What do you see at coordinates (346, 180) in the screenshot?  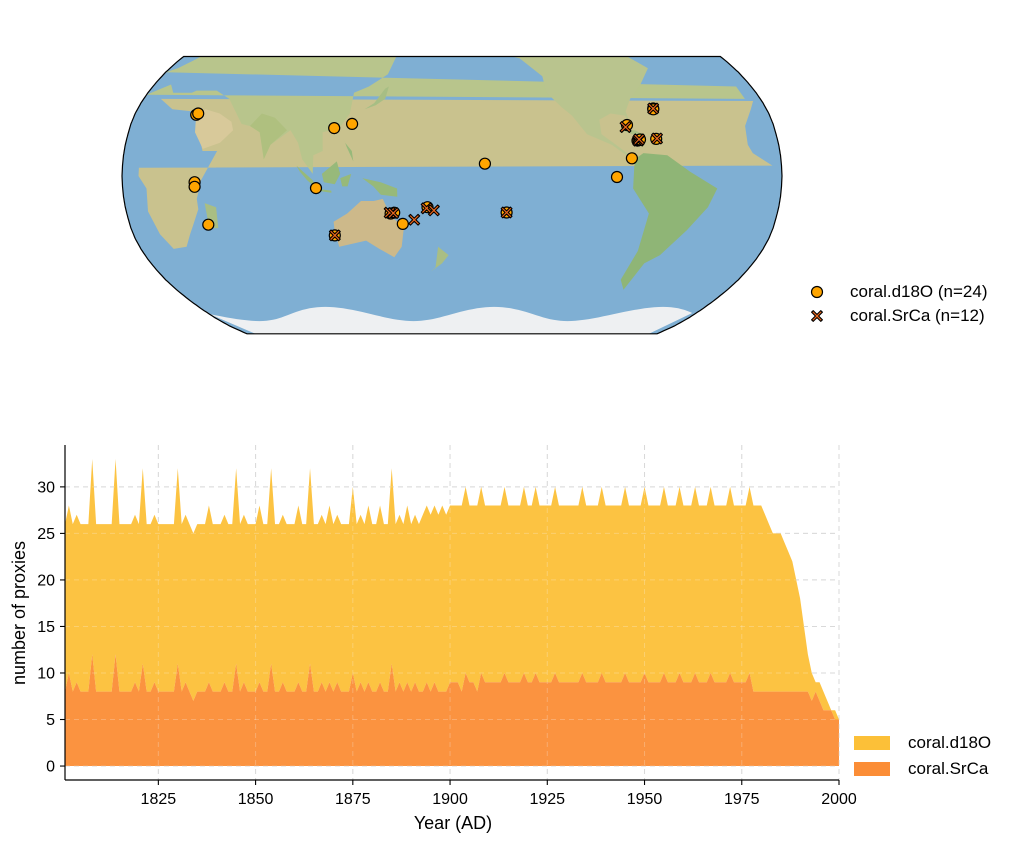 I see `land-sulawesi` at bounding box center [346, 180].